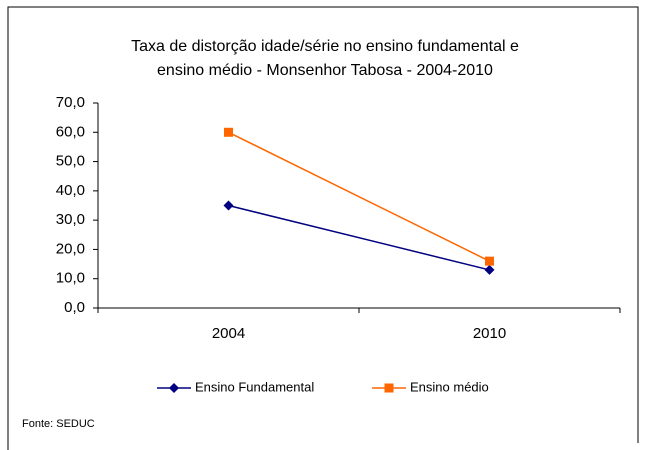  I want to click on legend-label: Ensino médio, so click(449, 386).